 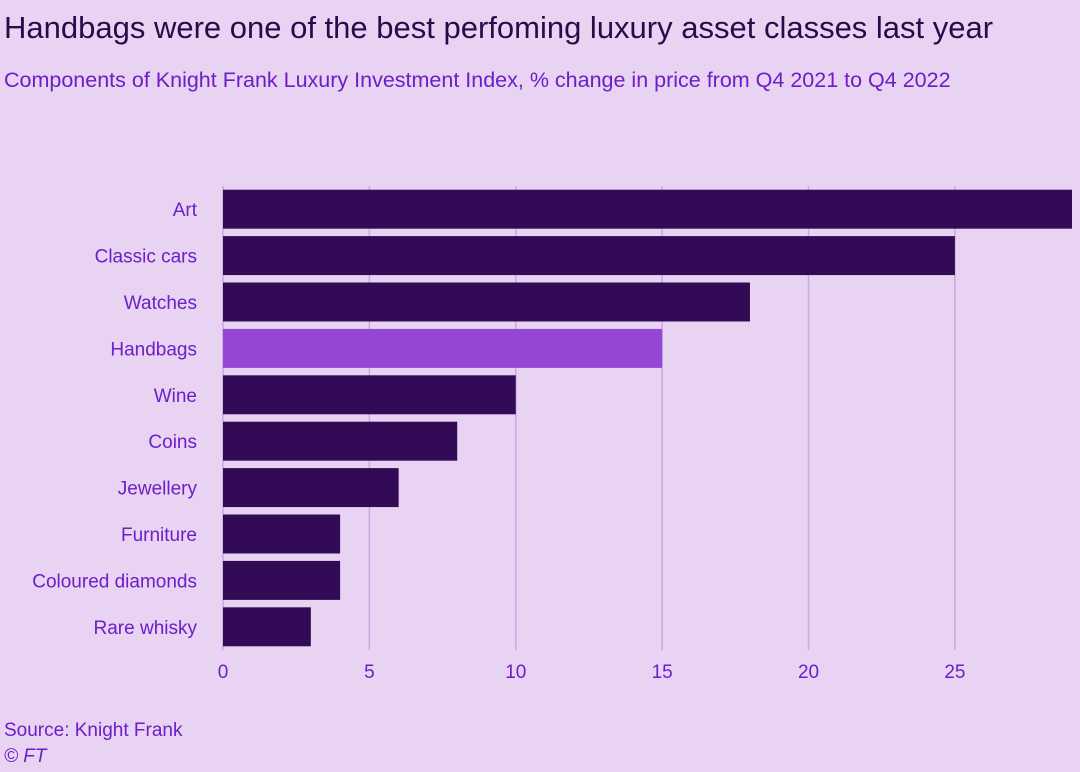 What do you see at coordinates (647, 209) in the screenshot?
I see `bar-art` at bounding box center [647, 209].